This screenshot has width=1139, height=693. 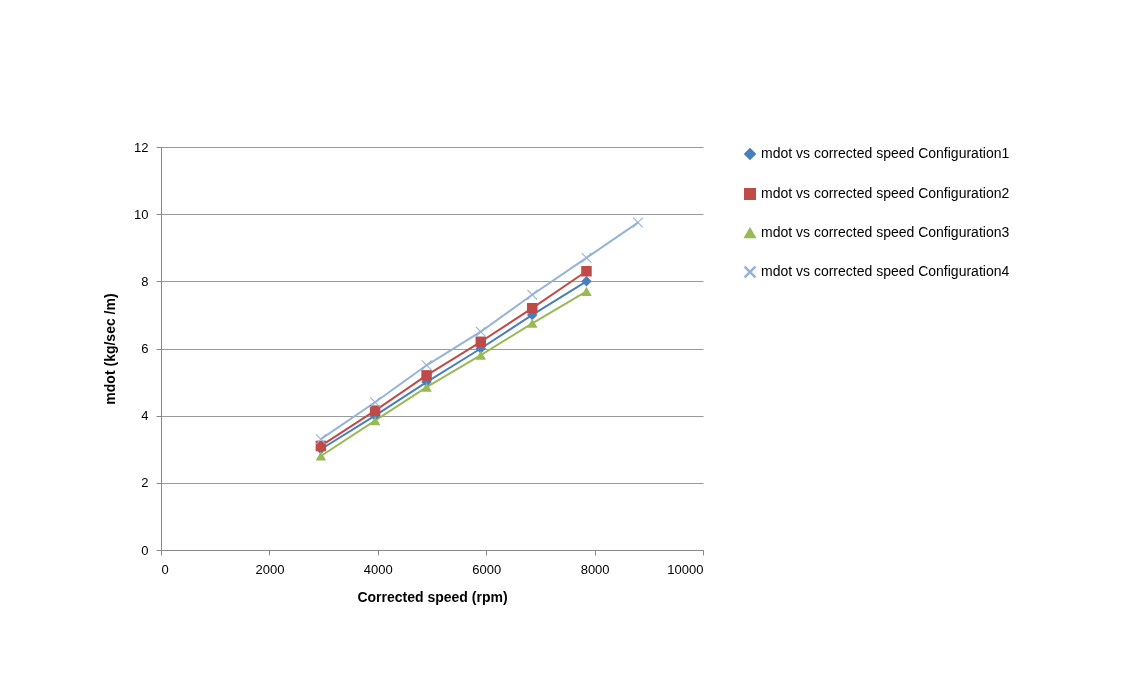 I want to click on y-tick-label: 0, so click(x=145, y=550).